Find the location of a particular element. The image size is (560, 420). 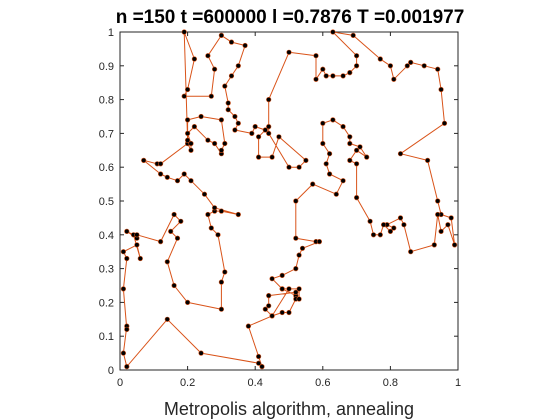

x-tick-label: 1 is located at coordinates (458, 383).